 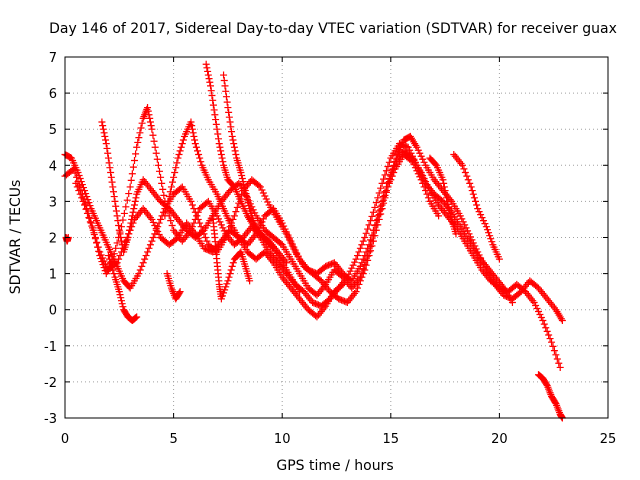 I want to click on y-axis-label: SDTVAR / TECUs, so click(x=16, y=237).